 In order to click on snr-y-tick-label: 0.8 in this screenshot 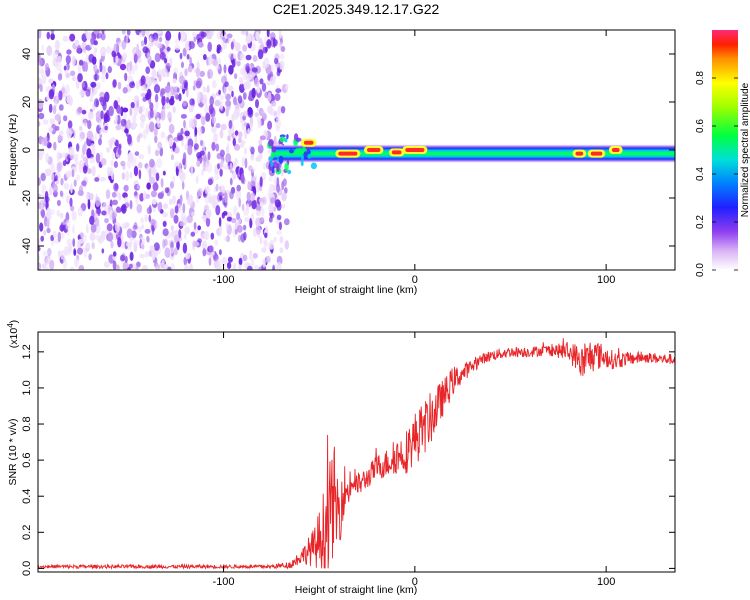, I will do `click(27, 423)`.